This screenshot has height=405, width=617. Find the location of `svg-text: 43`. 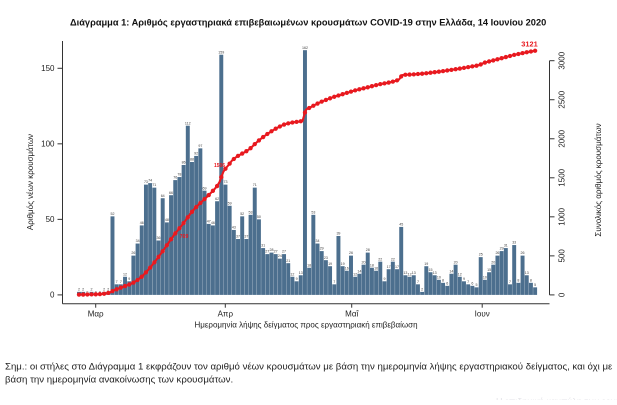

svg-text: 43 is located at coordinates (234, 228).